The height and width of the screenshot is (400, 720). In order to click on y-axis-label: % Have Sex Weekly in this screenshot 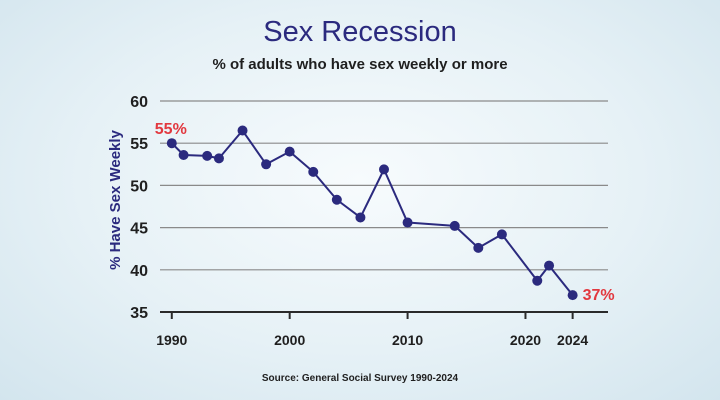, I will do `click(115, 199)`.